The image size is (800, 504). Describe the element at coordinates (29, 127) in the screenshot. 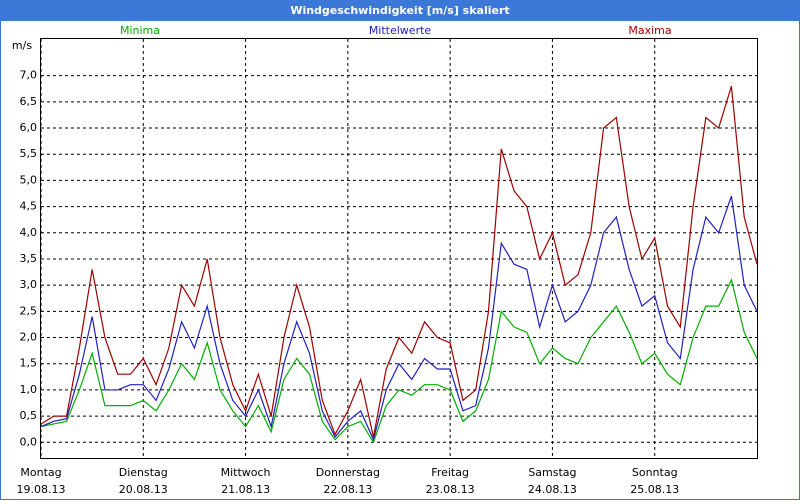

I see `y-tick-label: 6,0` at that location.